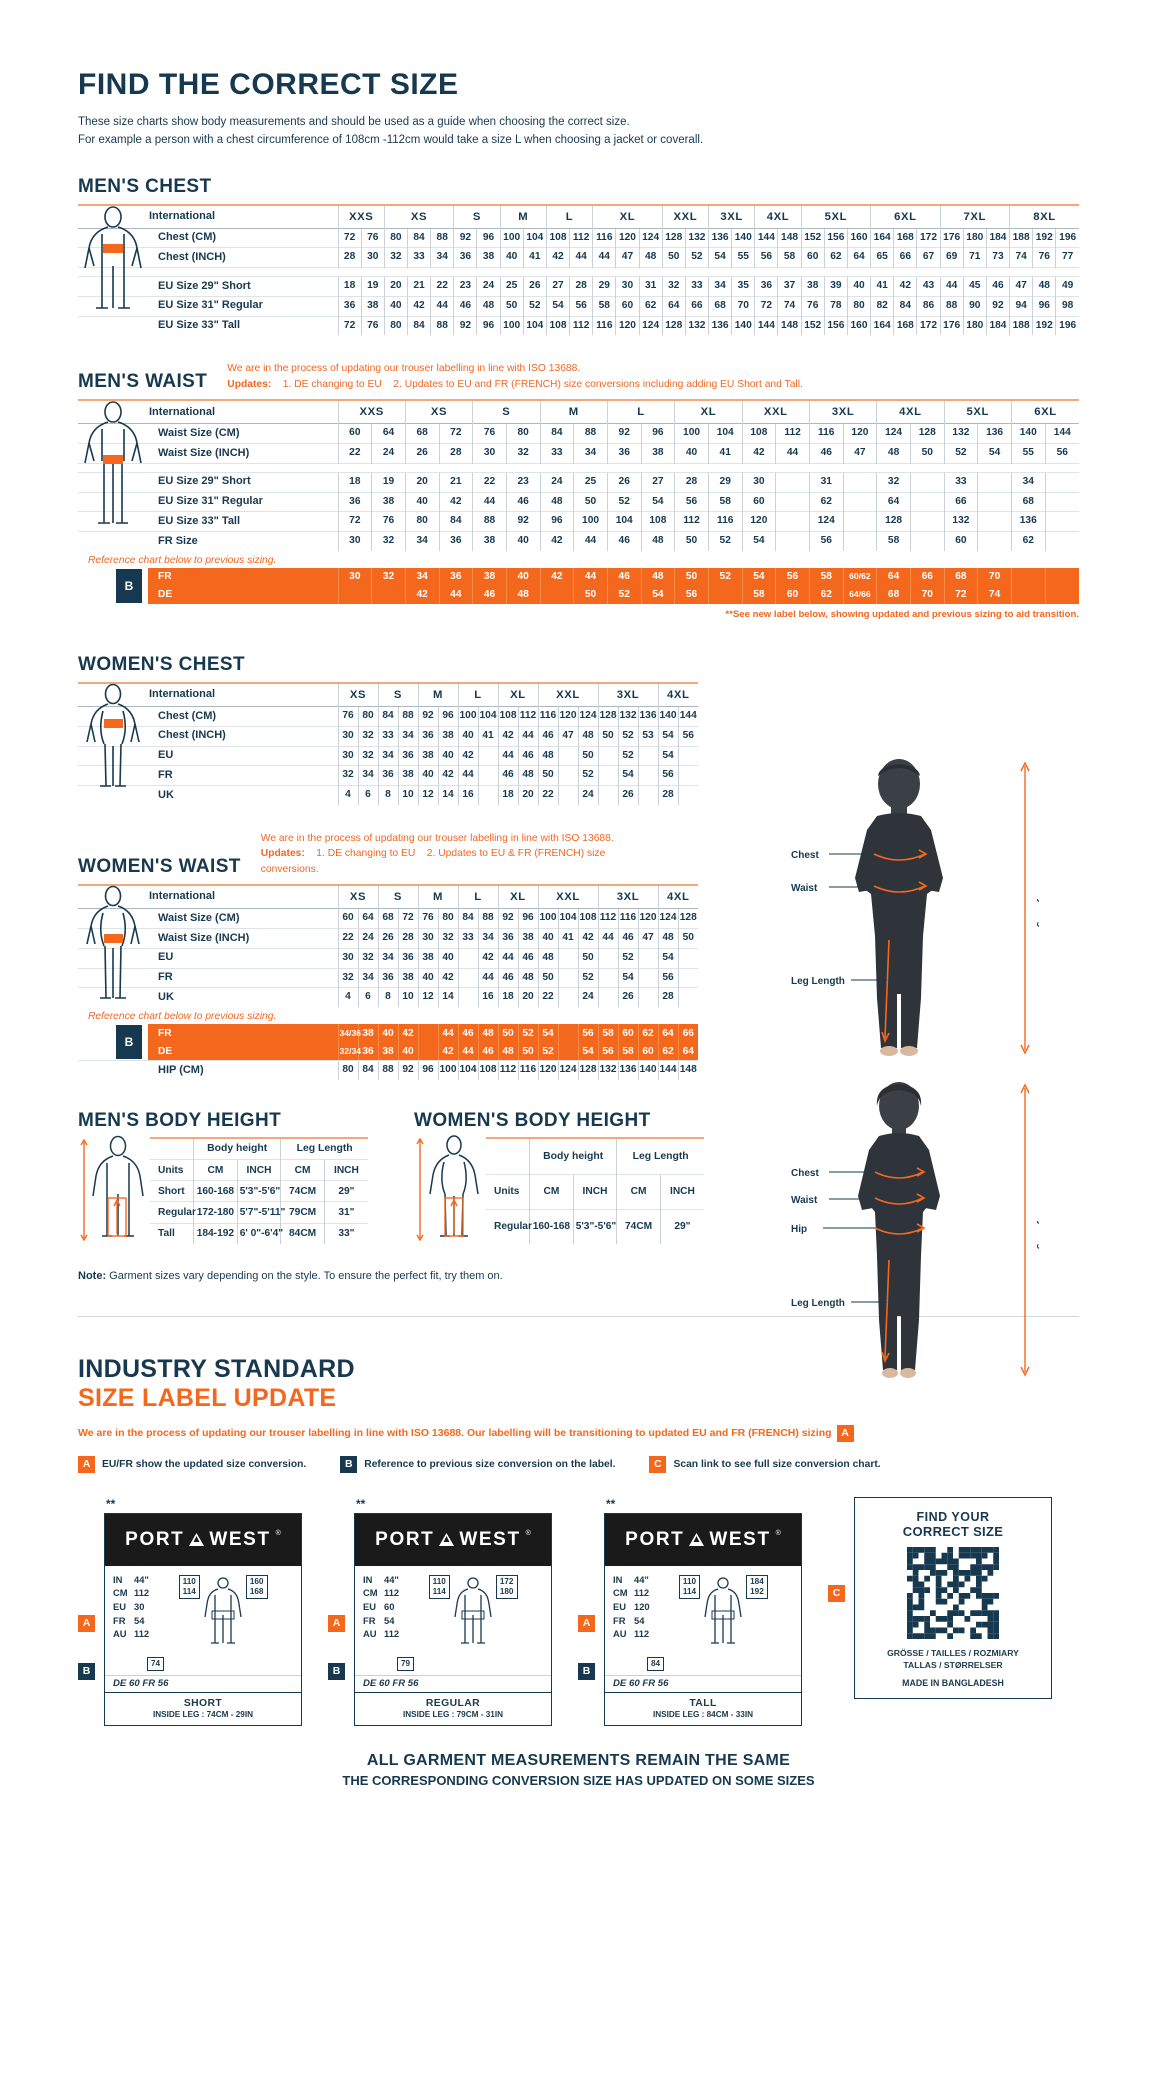  What do you see at coordinates (388, 997) in the screenshot?
I see `table-row: UK 4 6 8 10 12 14 16 18 20 22 24 26 28` at bounding box center [388, 997].